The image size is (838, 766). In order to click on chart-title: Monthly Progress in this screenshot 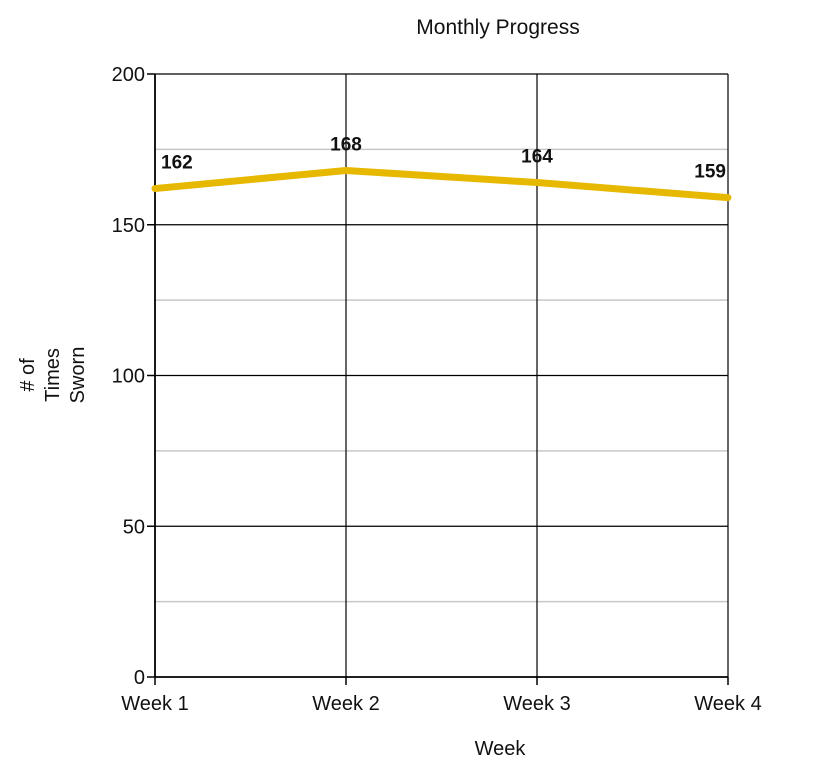, I will do `click(497, 27)`.